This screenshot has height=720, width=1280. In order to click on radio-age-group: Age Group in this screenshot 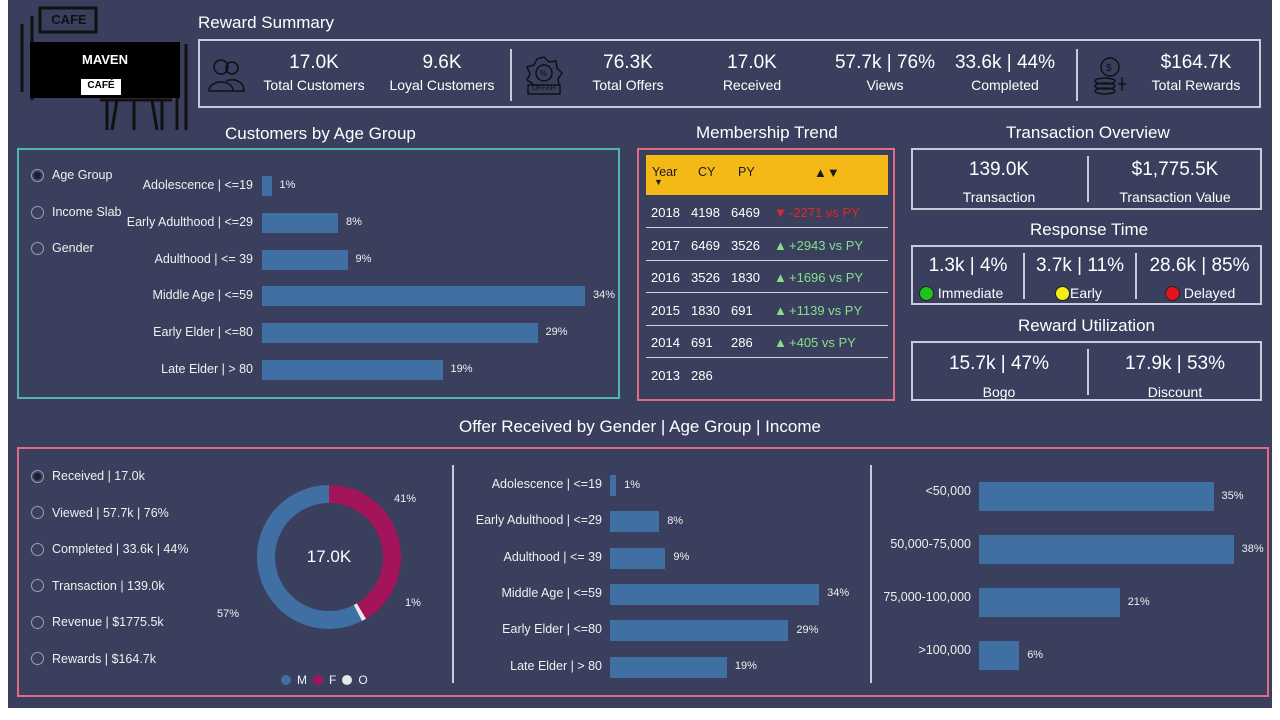, I will do `click(71, 175)`.